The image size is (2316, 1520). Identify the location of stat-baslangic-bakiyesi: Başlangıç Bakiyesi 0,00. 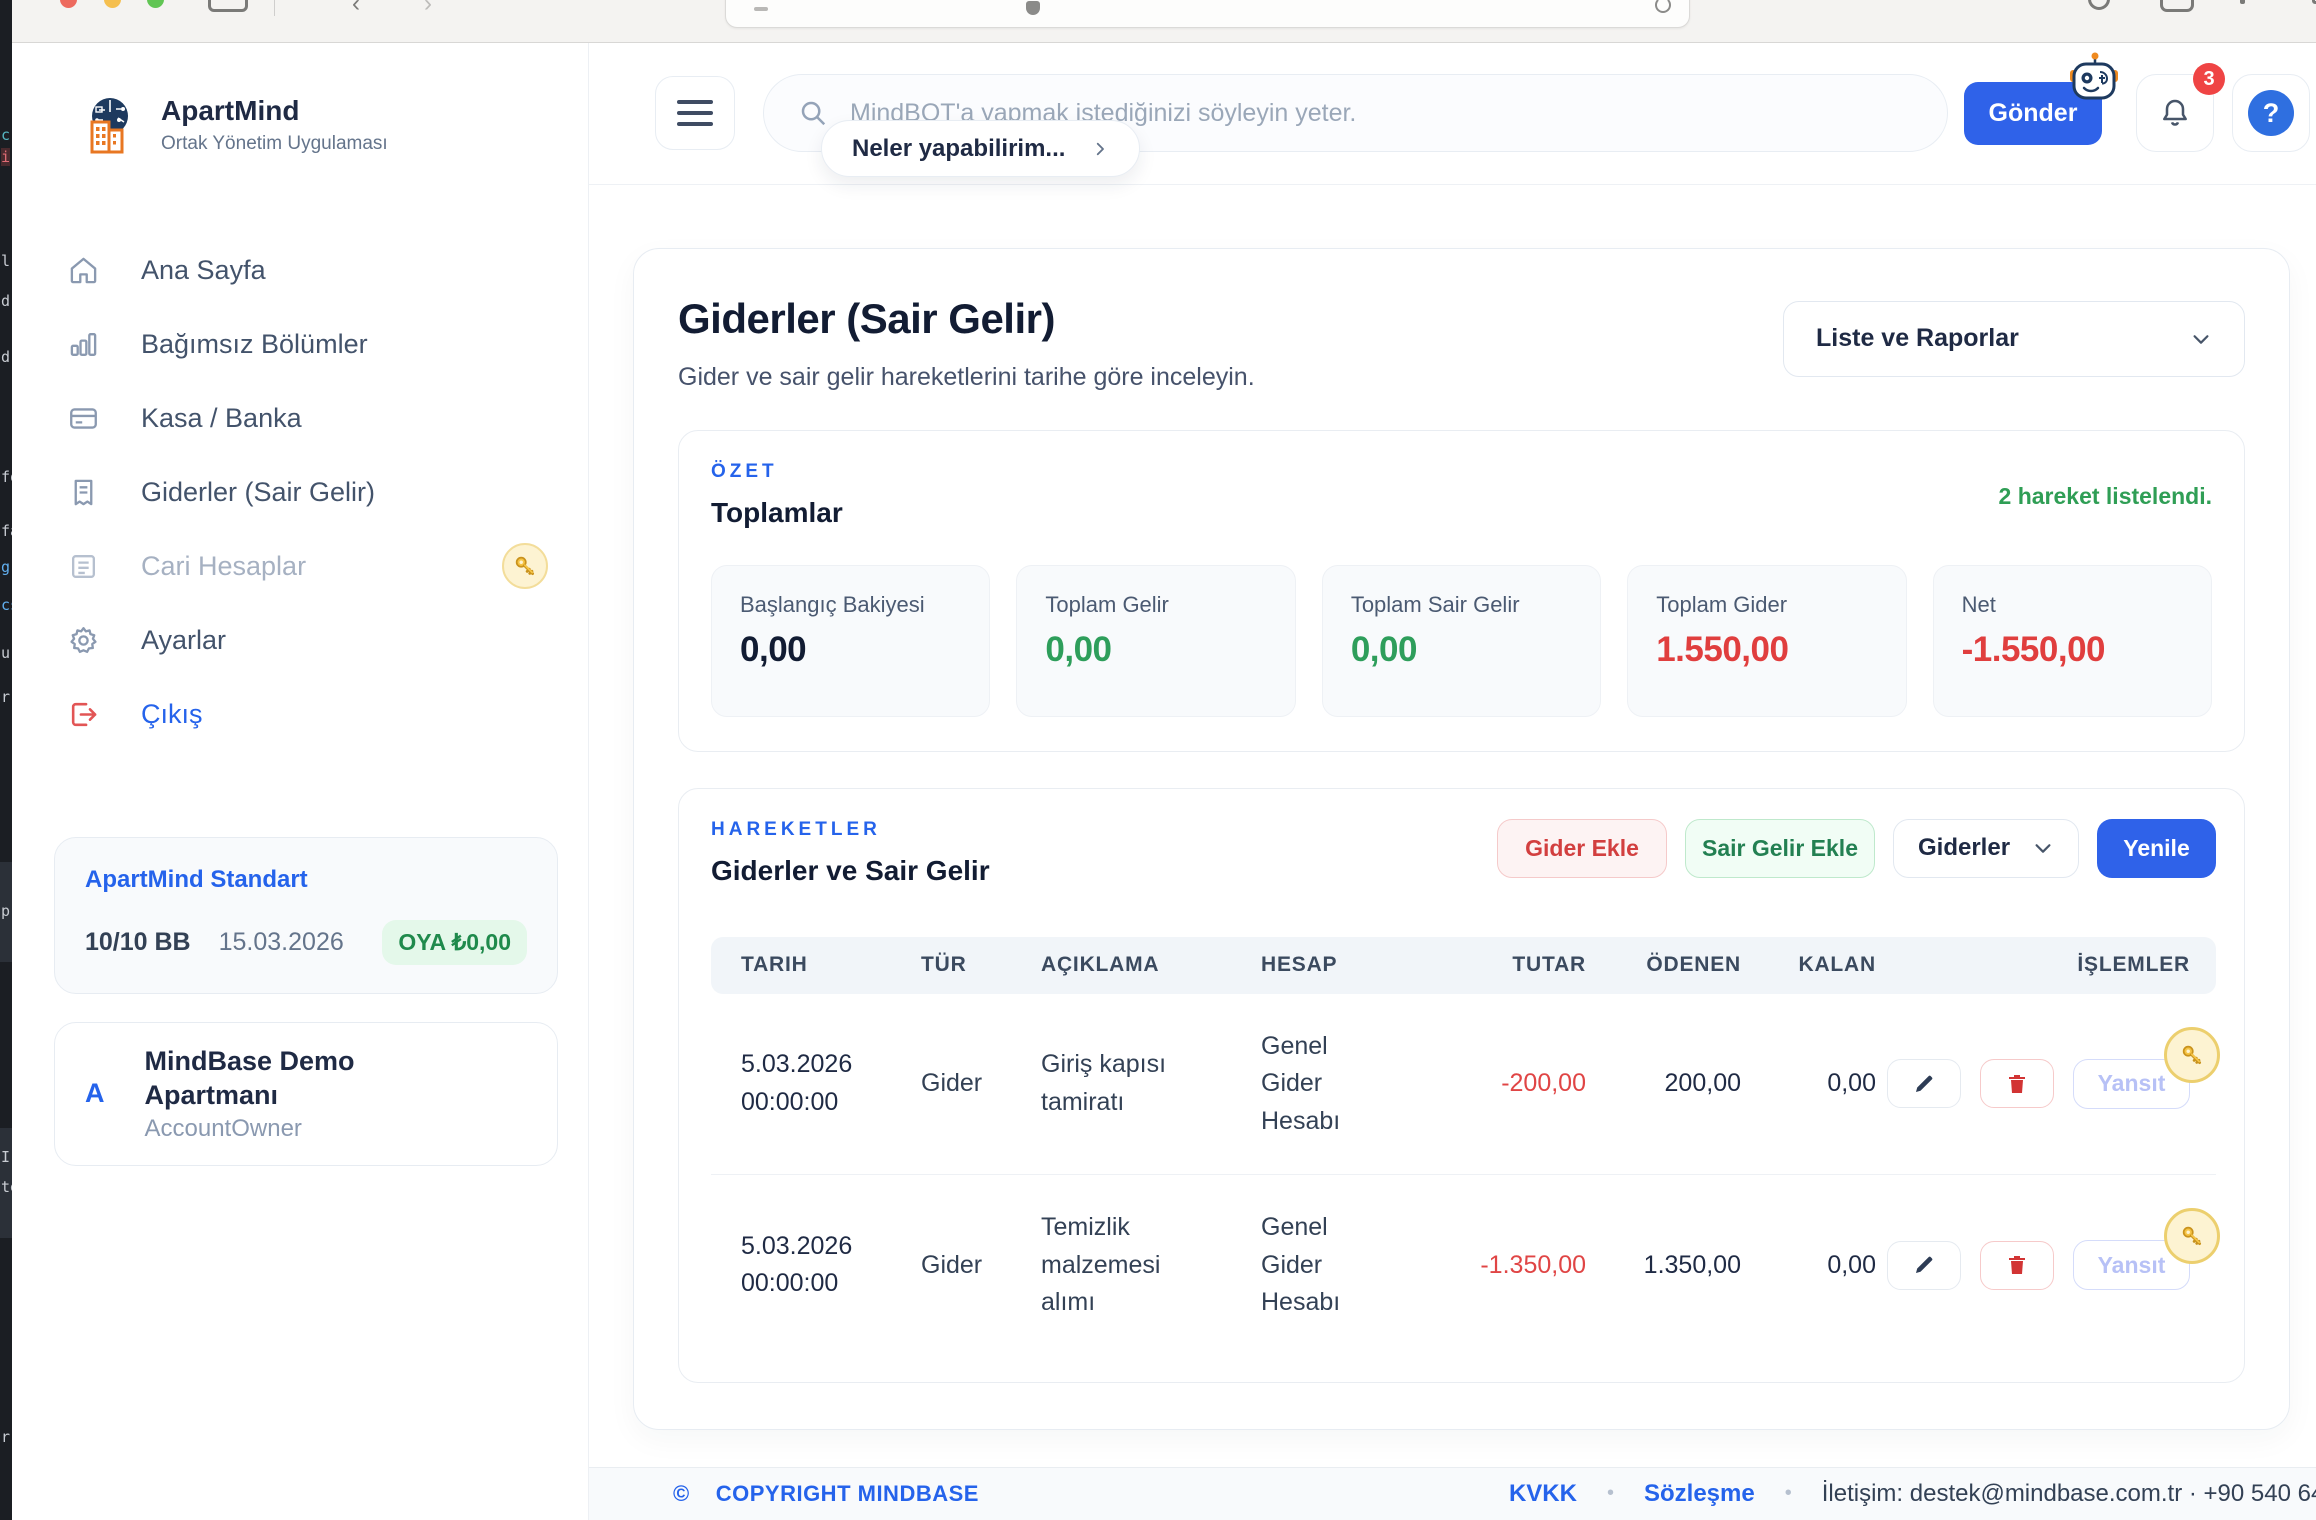
(851, 640).